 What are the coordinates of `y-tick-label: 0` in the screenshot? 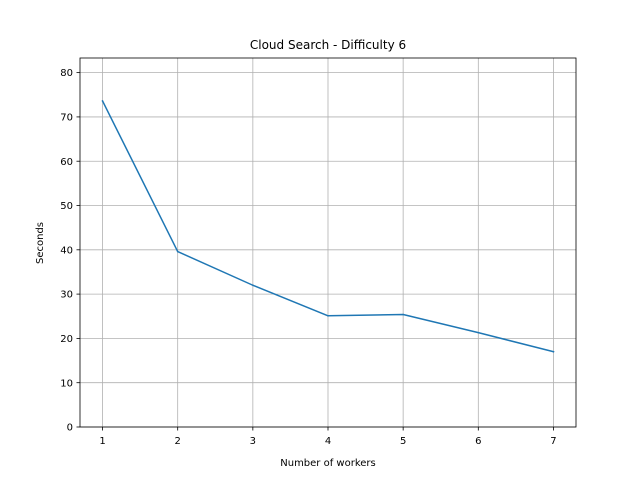 It's located at (70, 428).